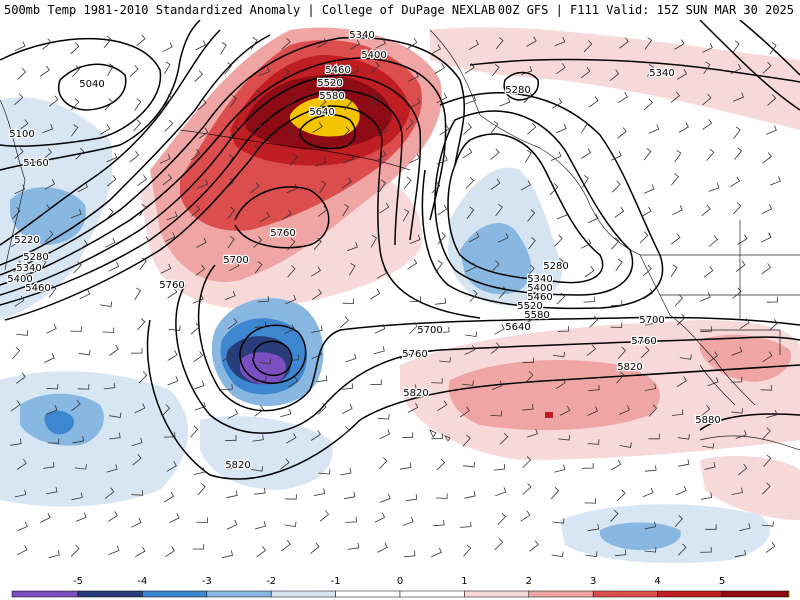 The image size is (800, 600). What do you see at coordinates (534, 203) in the screenshot?
I see `contour-5340-trough` at bounding box center [534, 203].